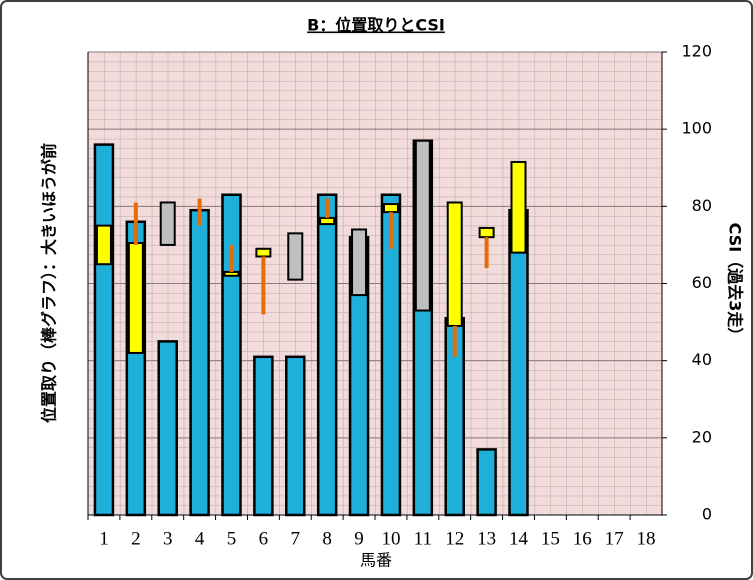  Describe the element at coordinates (232, 538) in the screenshot. I see `x-tick-label: 5` at that location.